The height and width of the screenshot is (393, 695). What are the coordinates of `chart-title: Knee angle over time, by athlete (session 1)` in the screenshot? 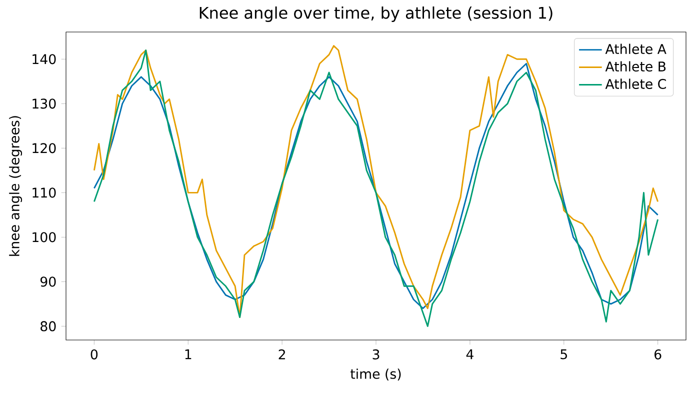 It's located at (376, 14).